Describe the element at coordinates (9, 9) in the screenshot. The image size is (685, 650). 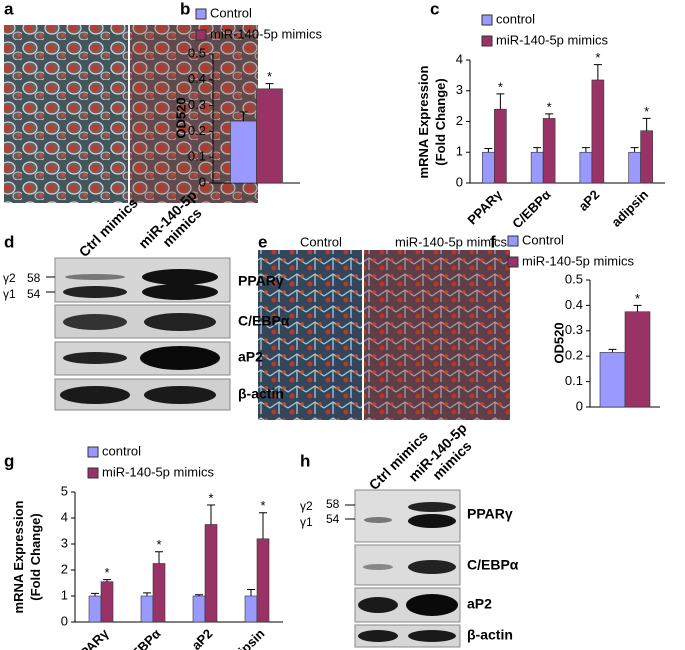
I see `panel-label: a` at that location.